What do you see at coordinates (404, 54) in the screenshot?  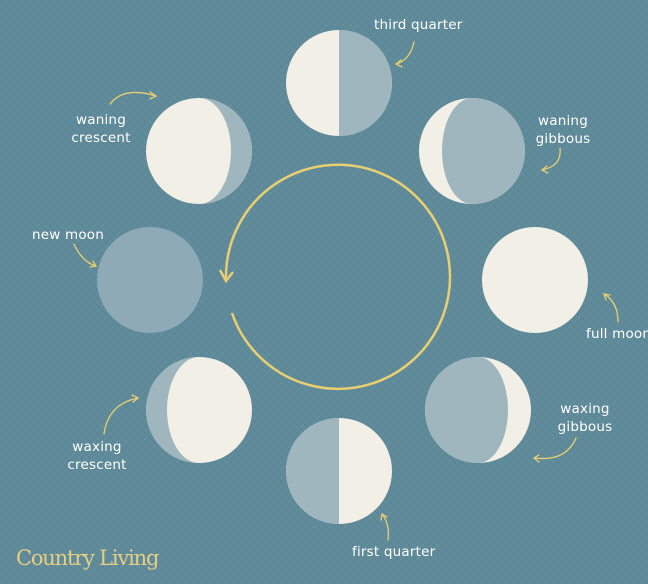 I see `third-quarter-pointer-arrow` at bounding box center [404, 54].